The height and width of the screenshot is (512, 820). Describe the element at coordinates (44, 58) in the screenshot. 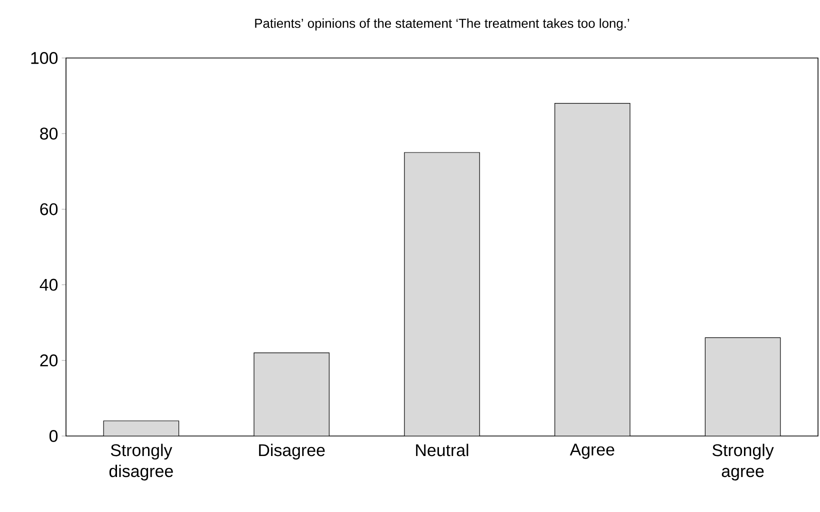

I see `y-tick-label: 100` at that location.